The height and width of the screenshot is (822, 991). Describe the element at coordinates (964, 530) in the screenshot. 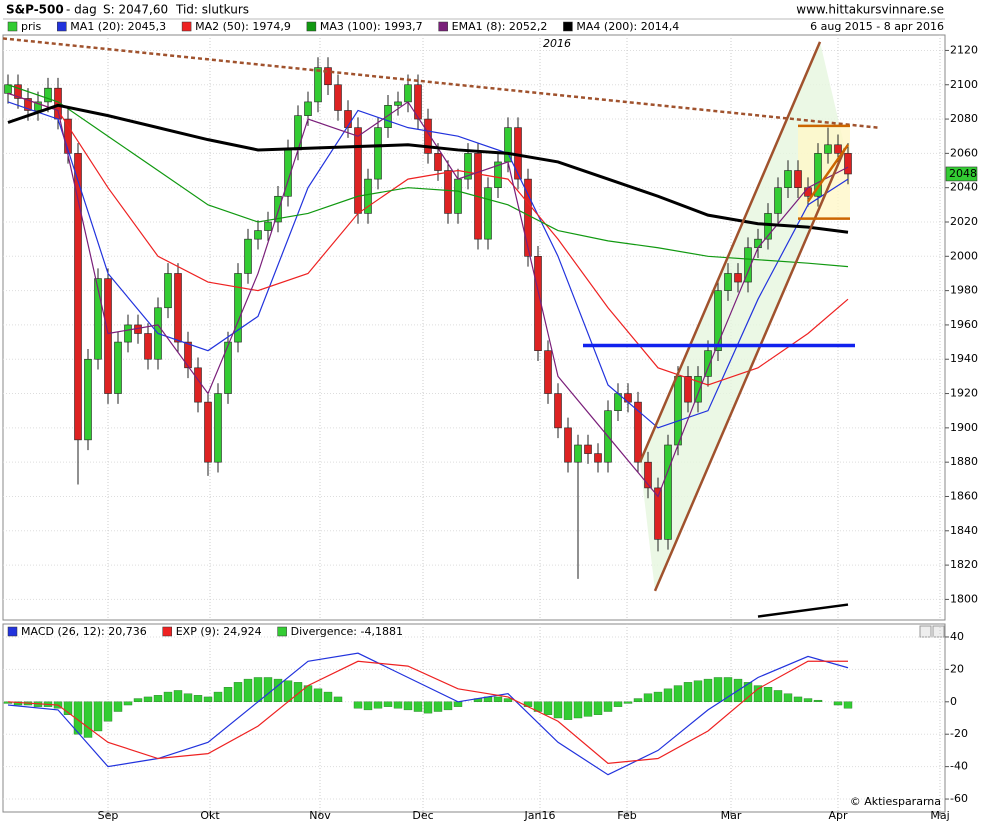

I see `y-tick-label: 1840` at that location.